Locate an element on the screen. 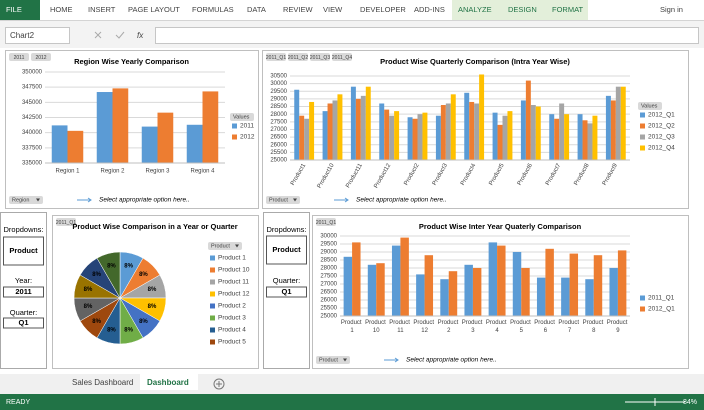 Image resolution: width=704 pixels, height=410 pixels. y-tick-label: 337500 is located at coordinates (32, 148).